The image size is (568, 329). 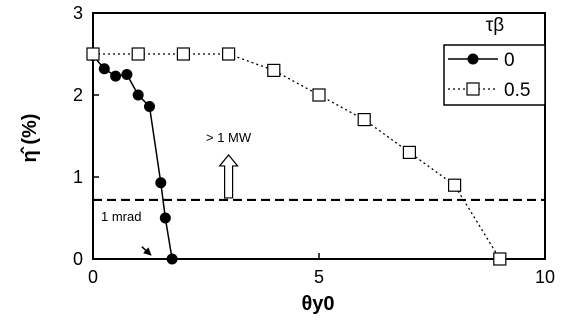 What do you see at coordinates (317, 304) in the screenshot?
I see `x-axis-title: θy0` at bounding box center [317, 304].